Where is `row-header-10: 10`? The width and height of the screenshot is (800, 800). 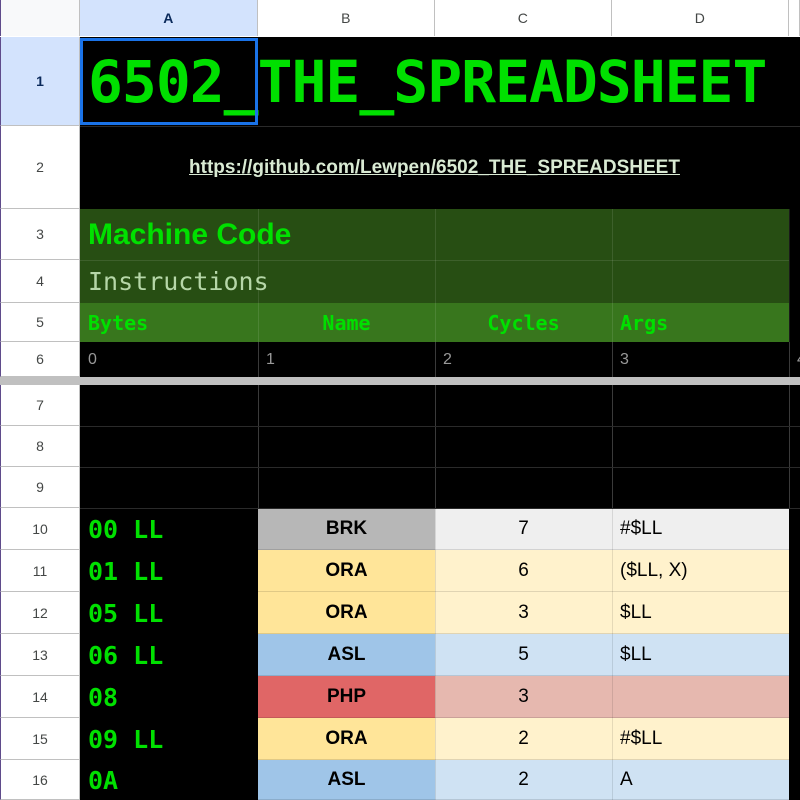
row-header-10: 10 is located at coordinates (40, 529).